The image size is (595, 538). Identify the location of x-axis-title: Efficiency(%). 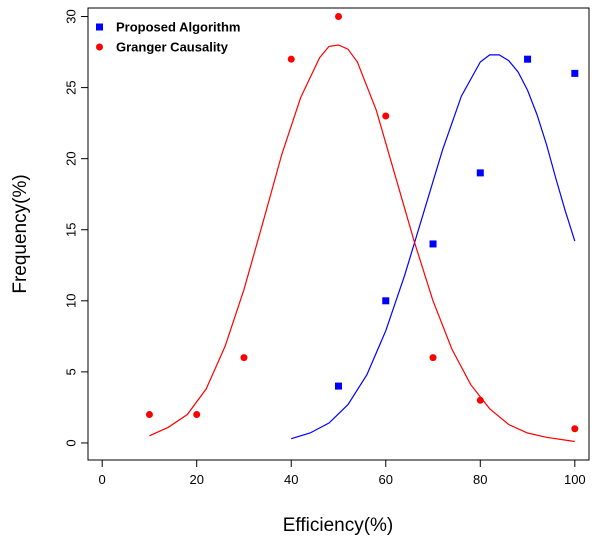
(338, 525).